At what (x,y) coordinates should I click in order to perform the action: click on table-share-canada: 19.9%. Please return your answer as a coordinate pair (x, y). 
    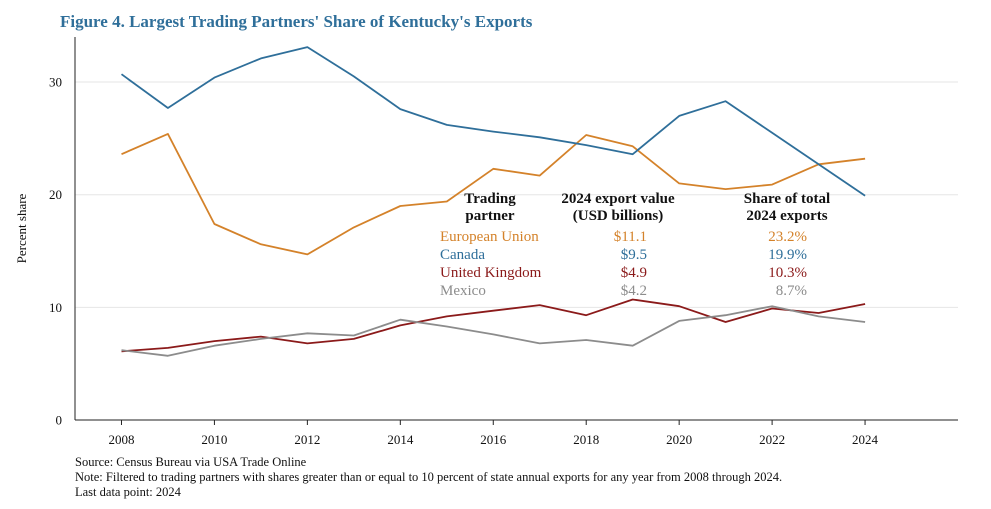
    Looking at the image, I should click on (787, 255).